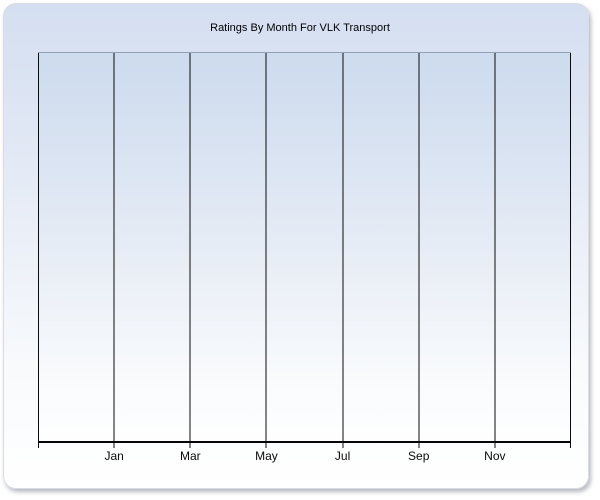 The image size is (600, 500). Describe the element at coordinates (304, 445) in the screenshot. I see `x-axis-ticks` at that location.